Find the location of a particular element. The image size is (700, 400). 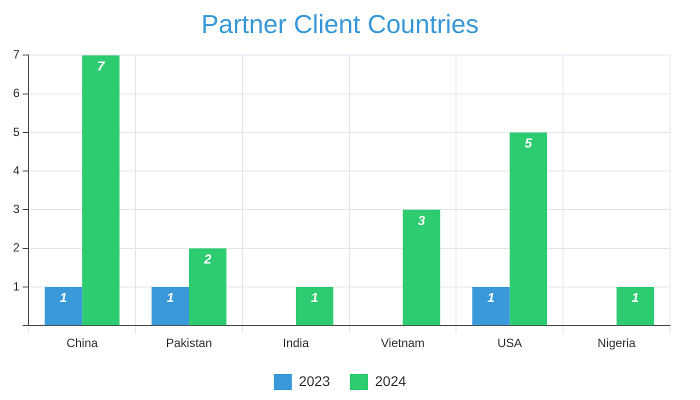

x-tick-label: Pakistan is located at coordinates (189, 343).